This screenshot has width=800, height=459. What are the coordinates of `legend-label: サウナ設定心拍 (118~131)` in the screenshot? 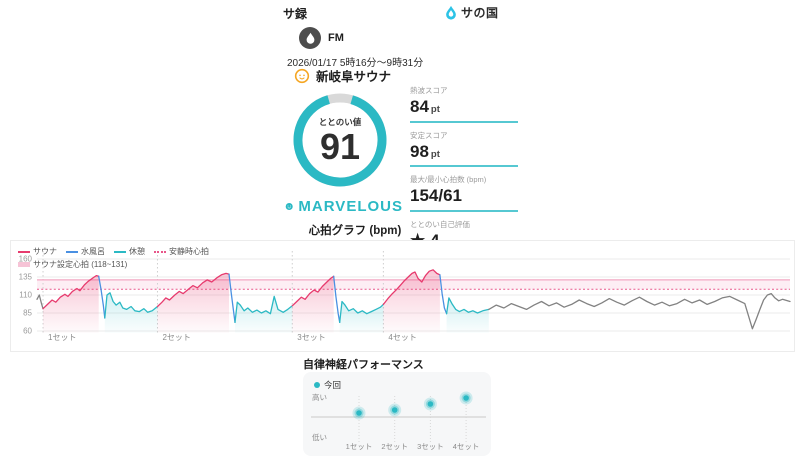 It's located at (80, 264).